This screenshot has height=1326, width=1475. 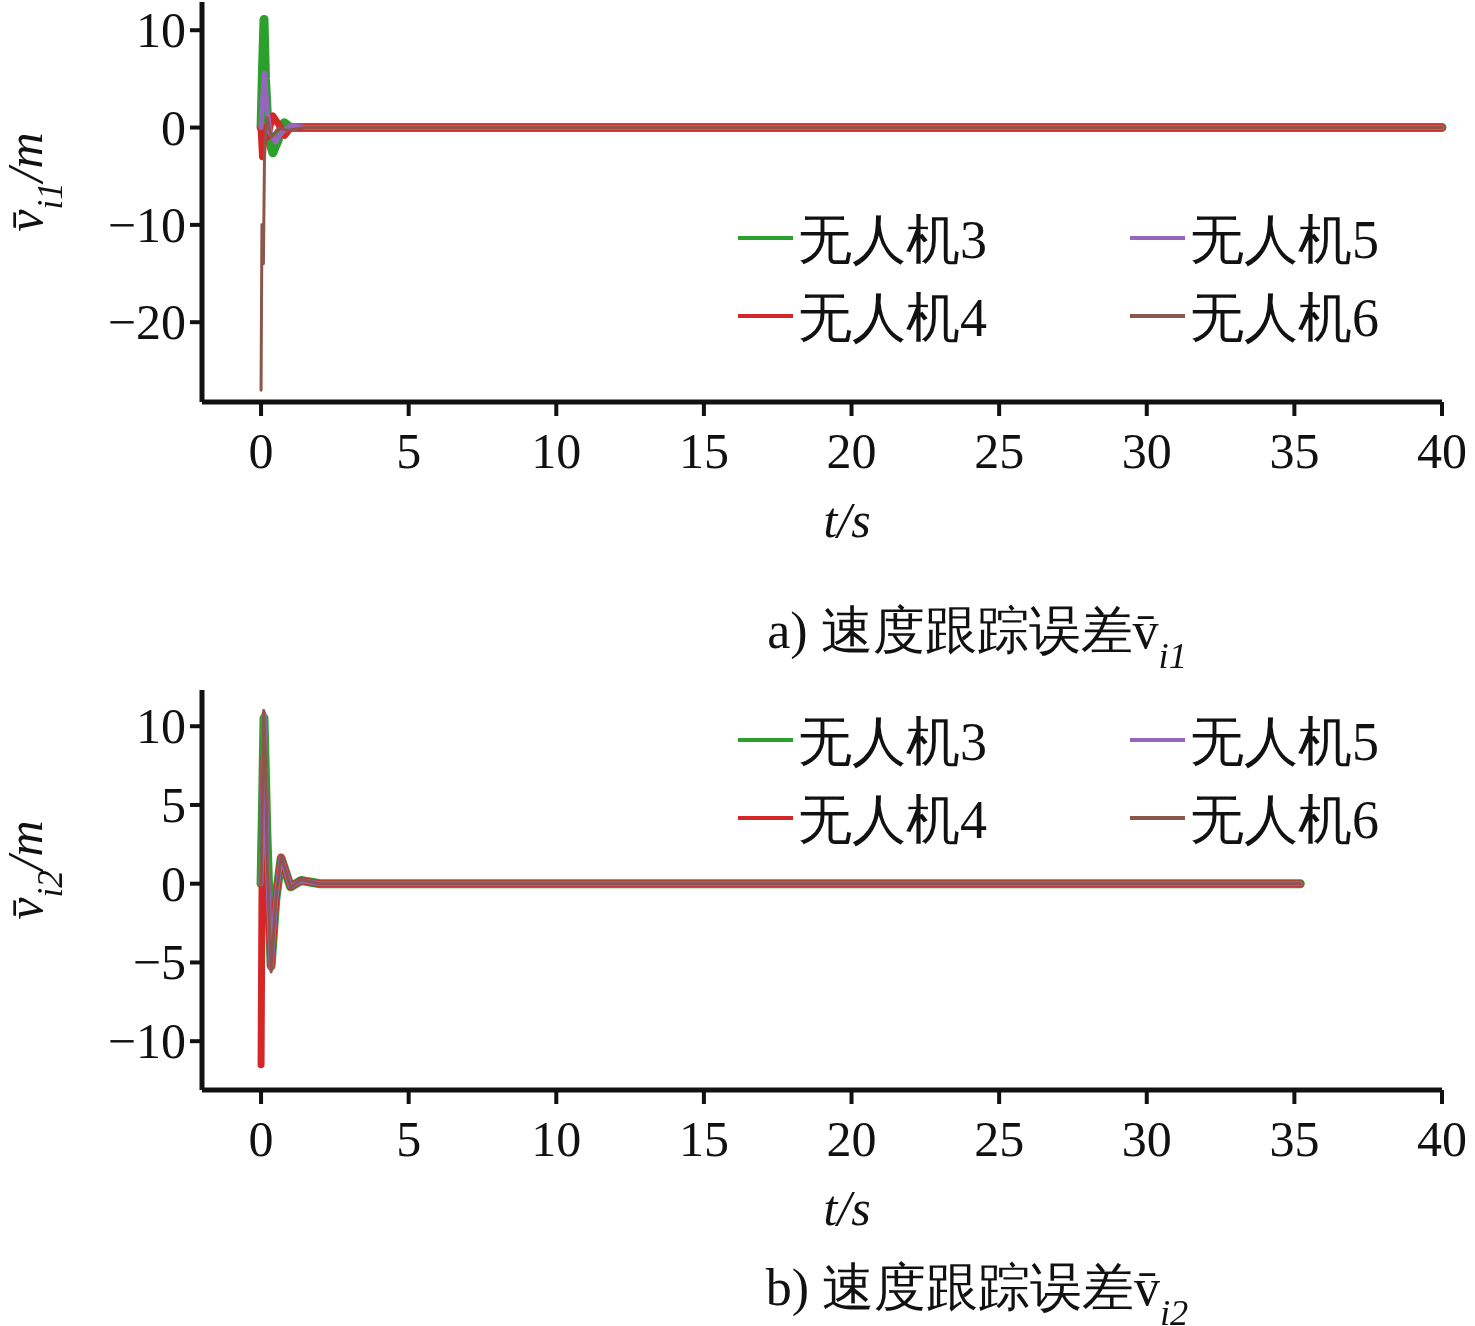 I want to click on text: b) 速度跟踪误差v̄$_{i2}$, so click(x=977, y=1292).